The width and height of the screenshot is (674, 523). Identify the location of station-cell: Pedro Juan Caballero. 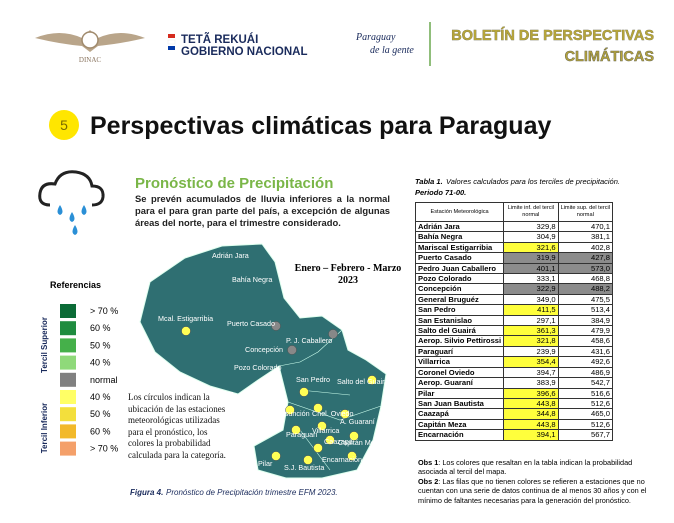
(459, 268).